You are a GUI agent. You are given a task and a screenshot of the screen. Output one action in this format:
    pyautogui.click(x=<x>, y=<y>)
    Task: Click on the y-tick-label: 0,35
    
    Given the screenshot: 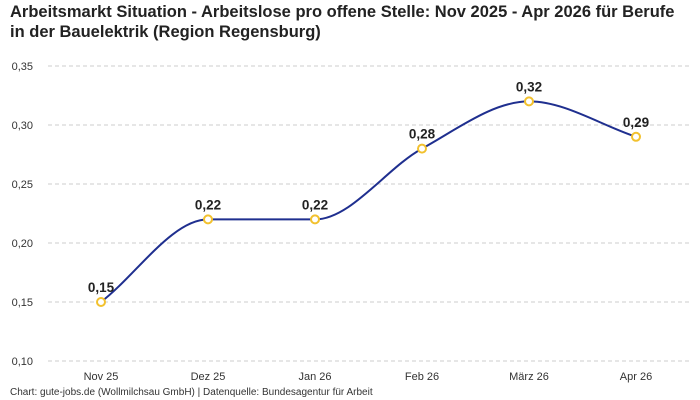 What is the action you would take?
    pyautogui.click(x=22, y=67)
    